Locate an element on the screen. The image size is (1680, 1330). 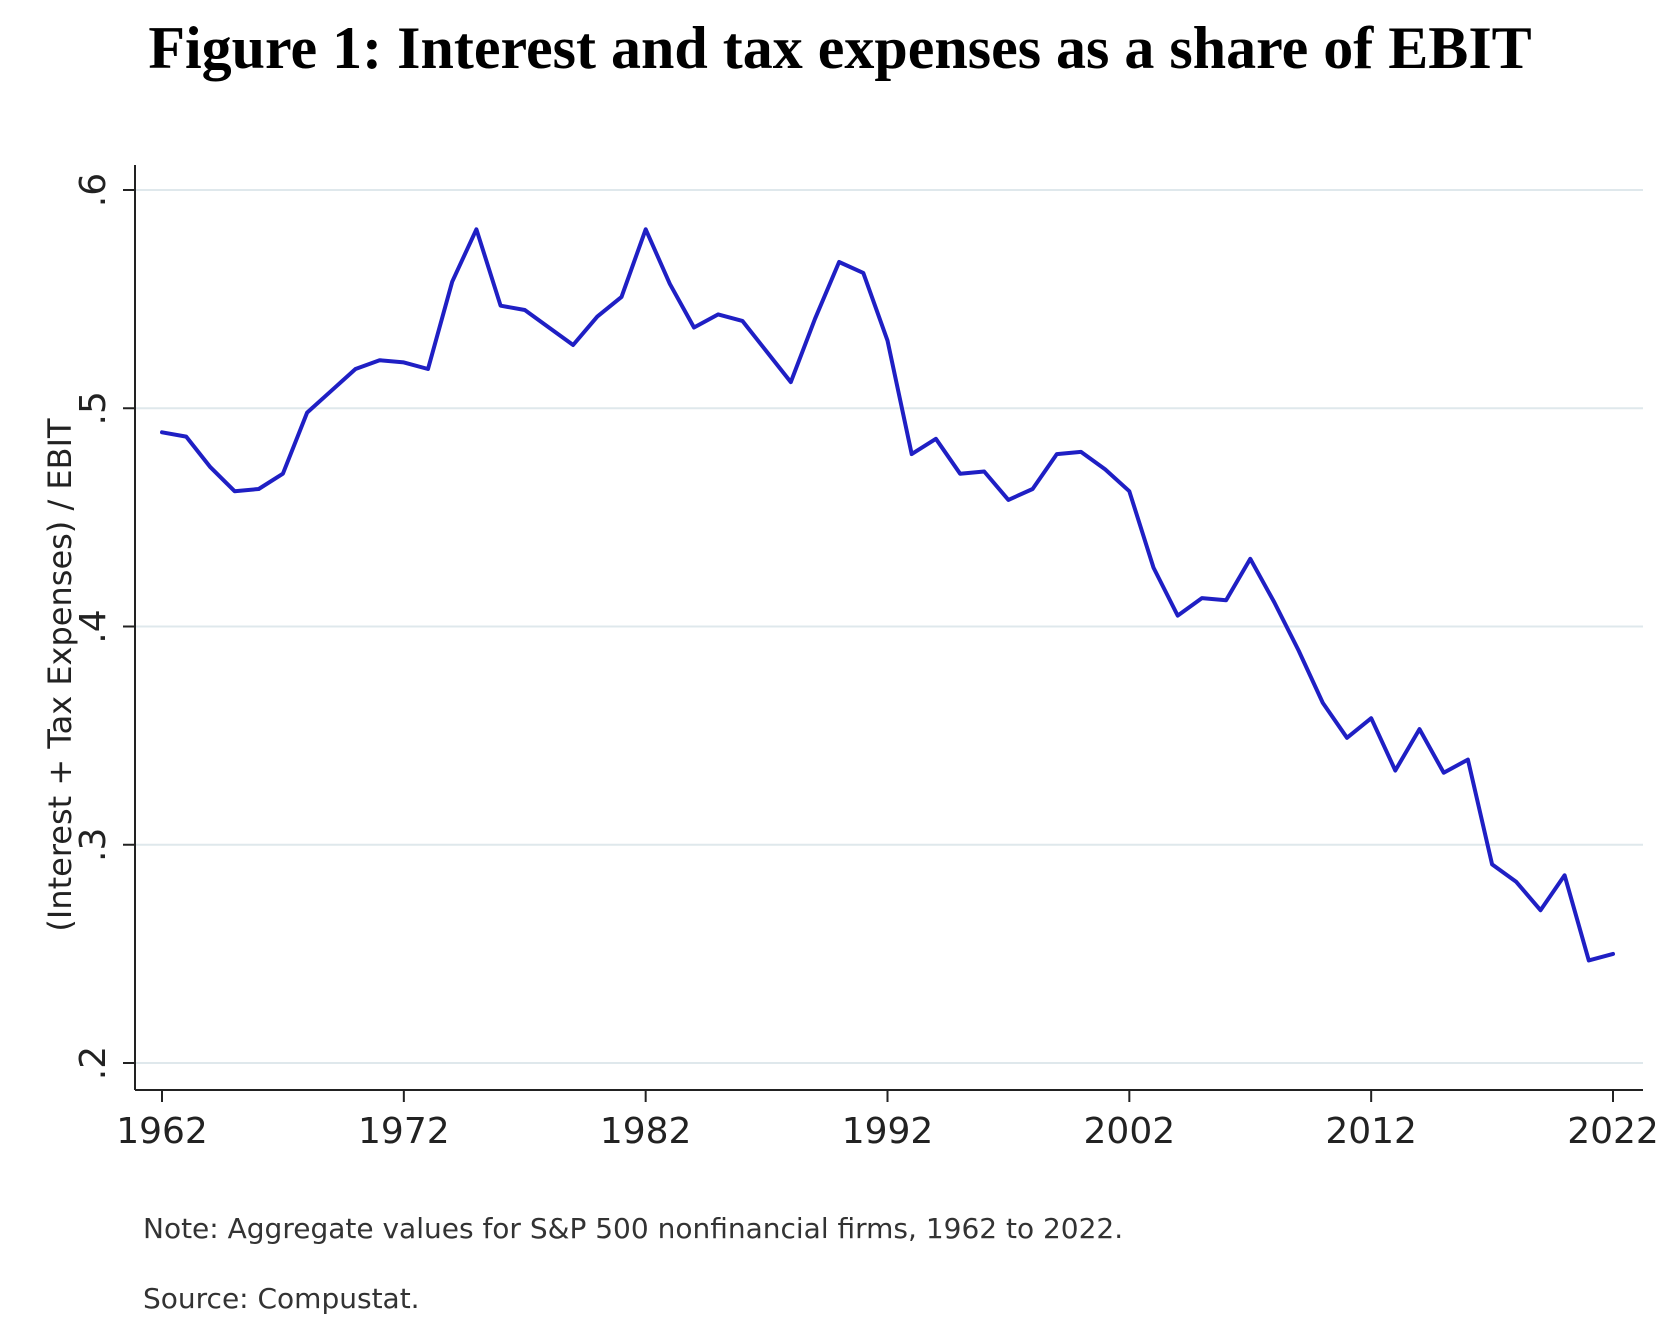
x-tick-label: 1992 is located at coordinates (888, 1131).